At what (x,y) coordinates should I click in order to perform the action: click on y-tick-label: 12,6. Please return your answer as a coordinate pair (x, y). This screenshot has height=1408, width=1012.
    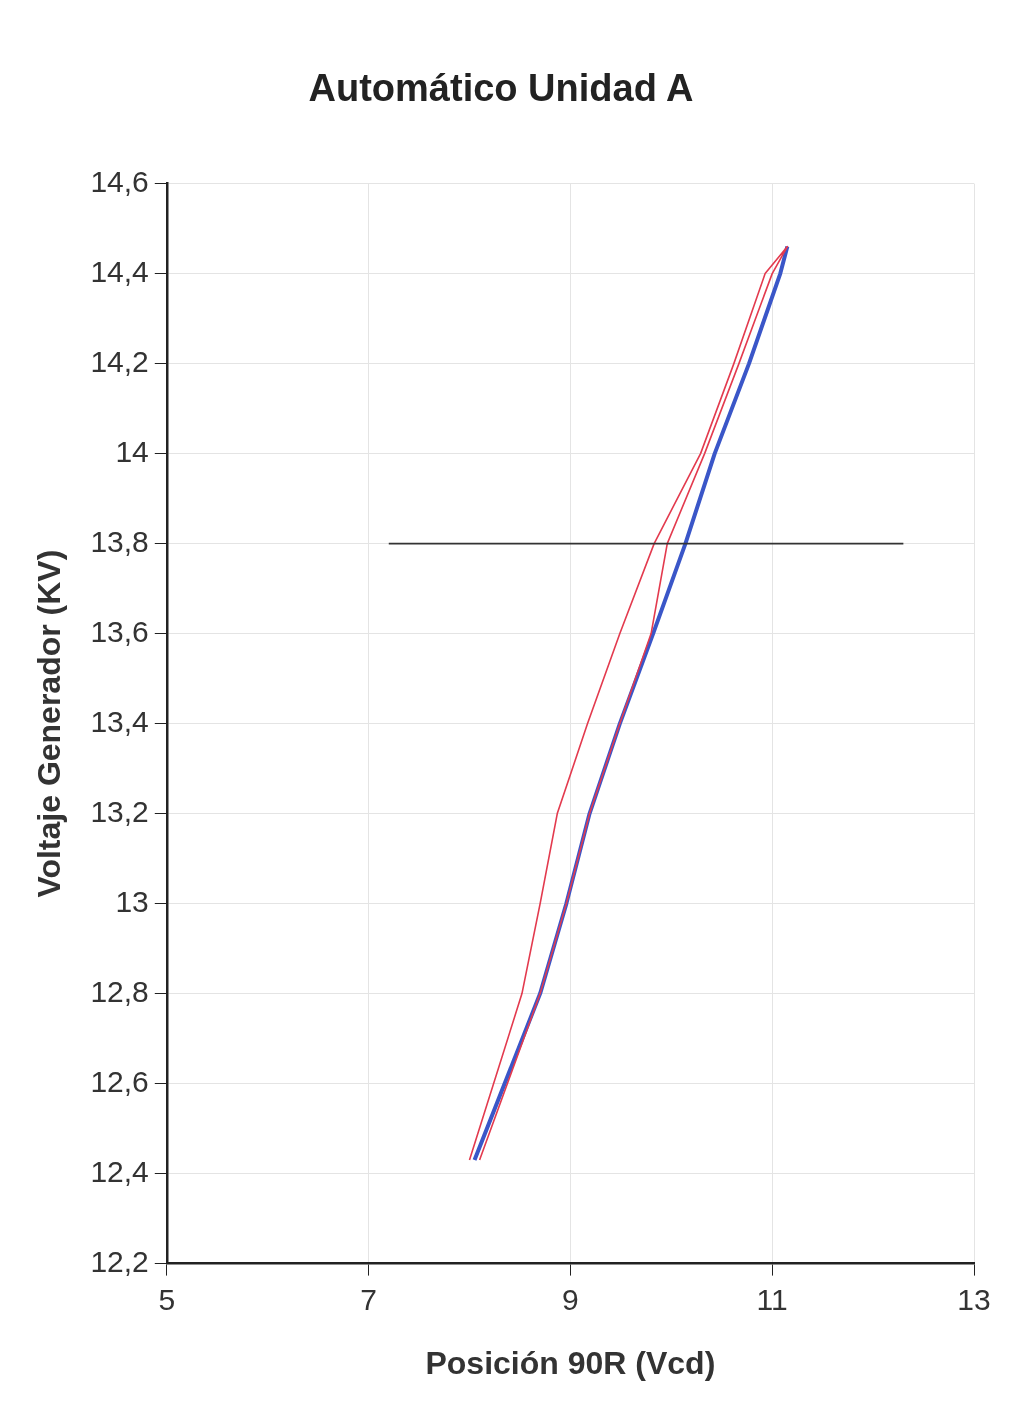
    Looking at the image, I should click on (119, 1081).